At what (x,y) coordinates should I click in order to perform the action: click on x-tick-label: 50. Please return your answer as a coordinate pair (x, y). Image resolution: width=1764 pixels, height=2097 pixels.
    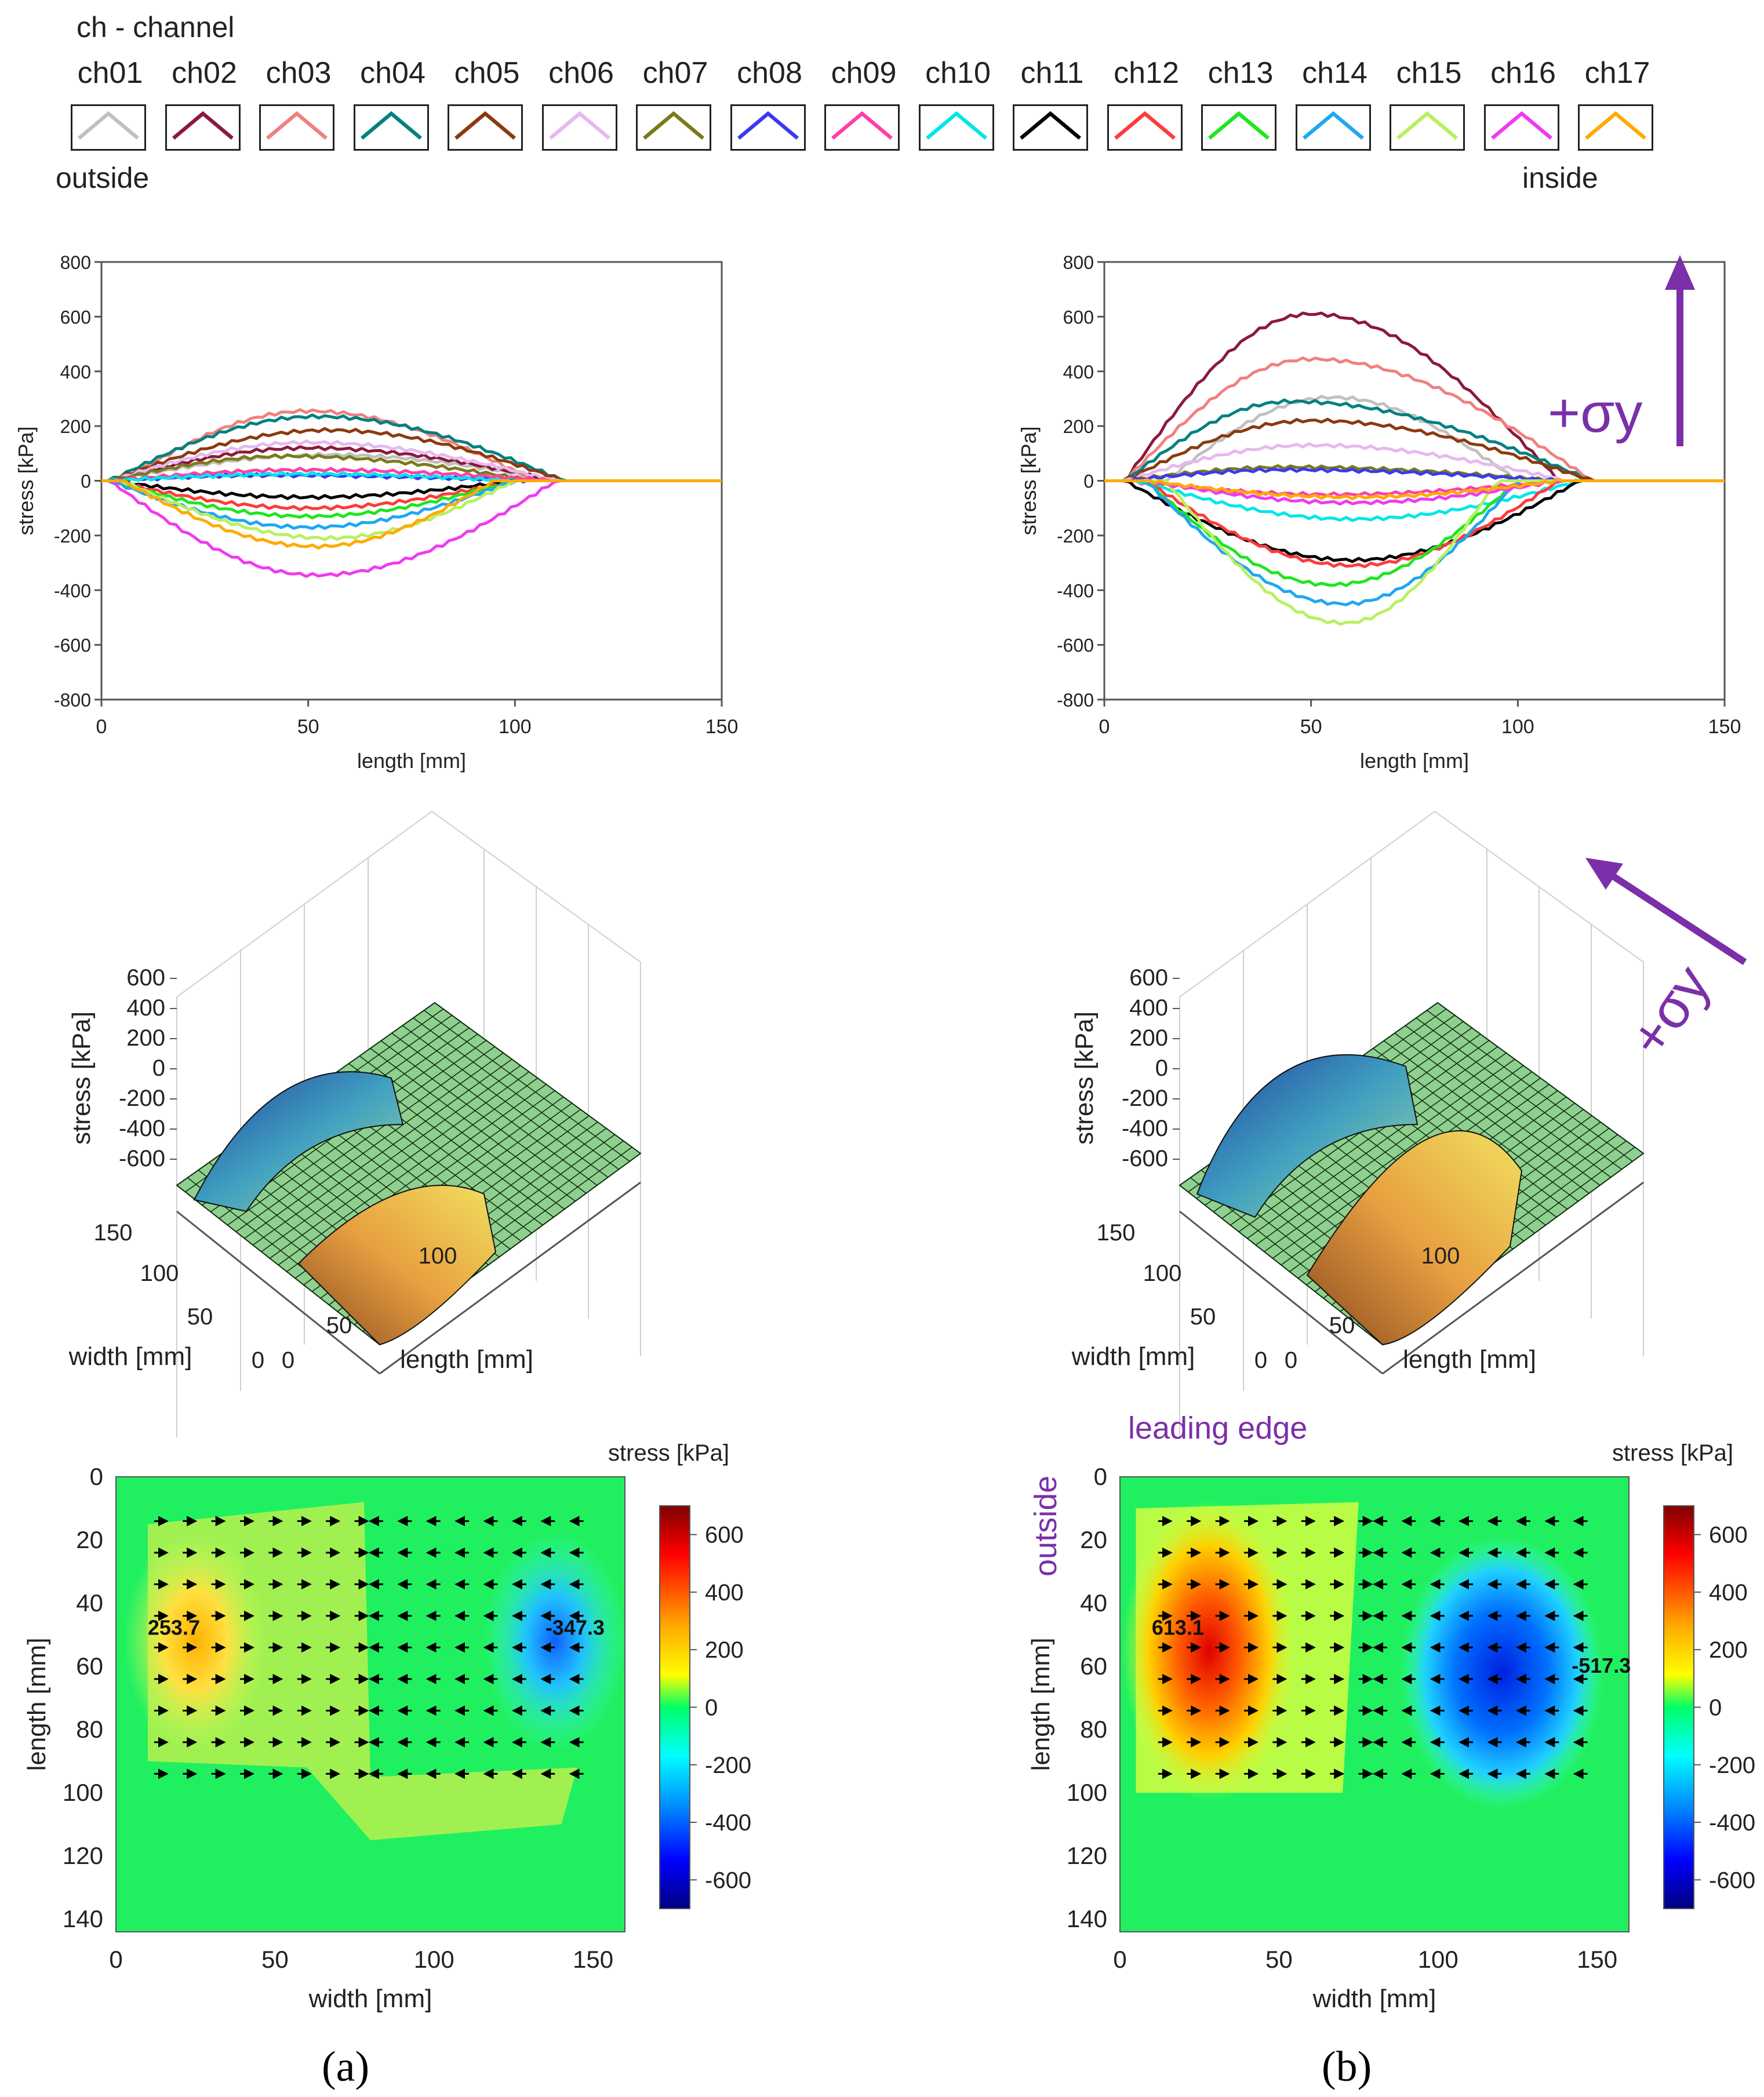
    Looking at the image, I should click on (1279, 1959).